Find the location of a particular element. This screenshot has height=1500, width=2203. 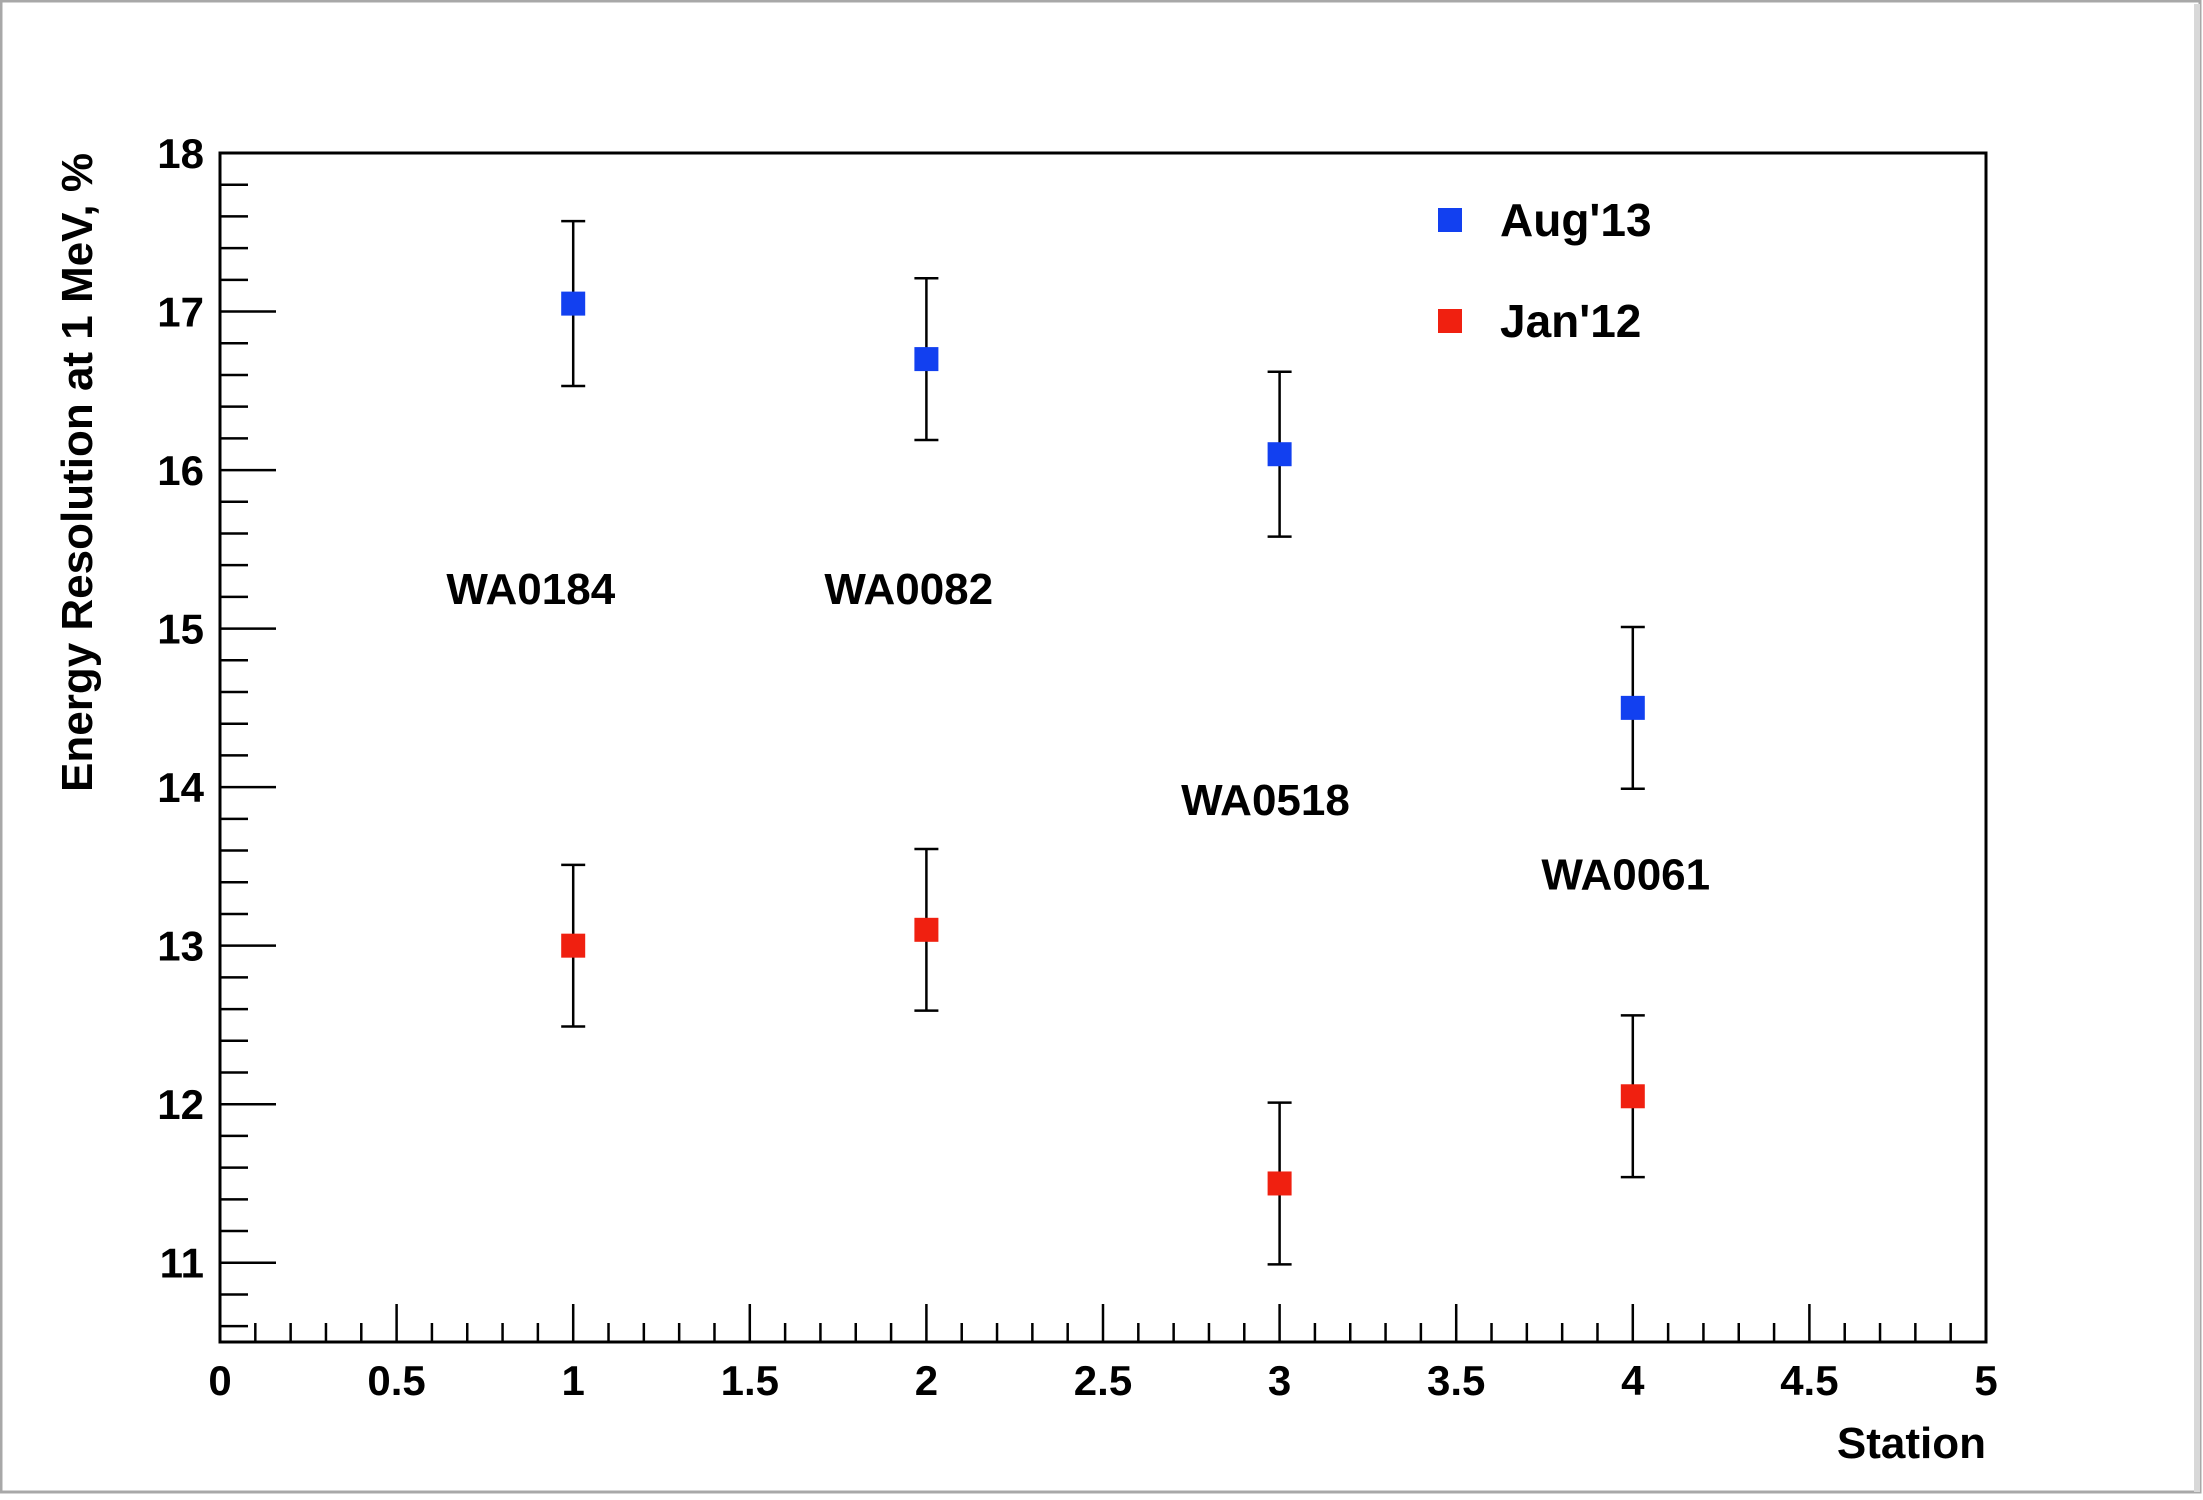

station-annotation: WA0082 is located at coordinates (908, 589).